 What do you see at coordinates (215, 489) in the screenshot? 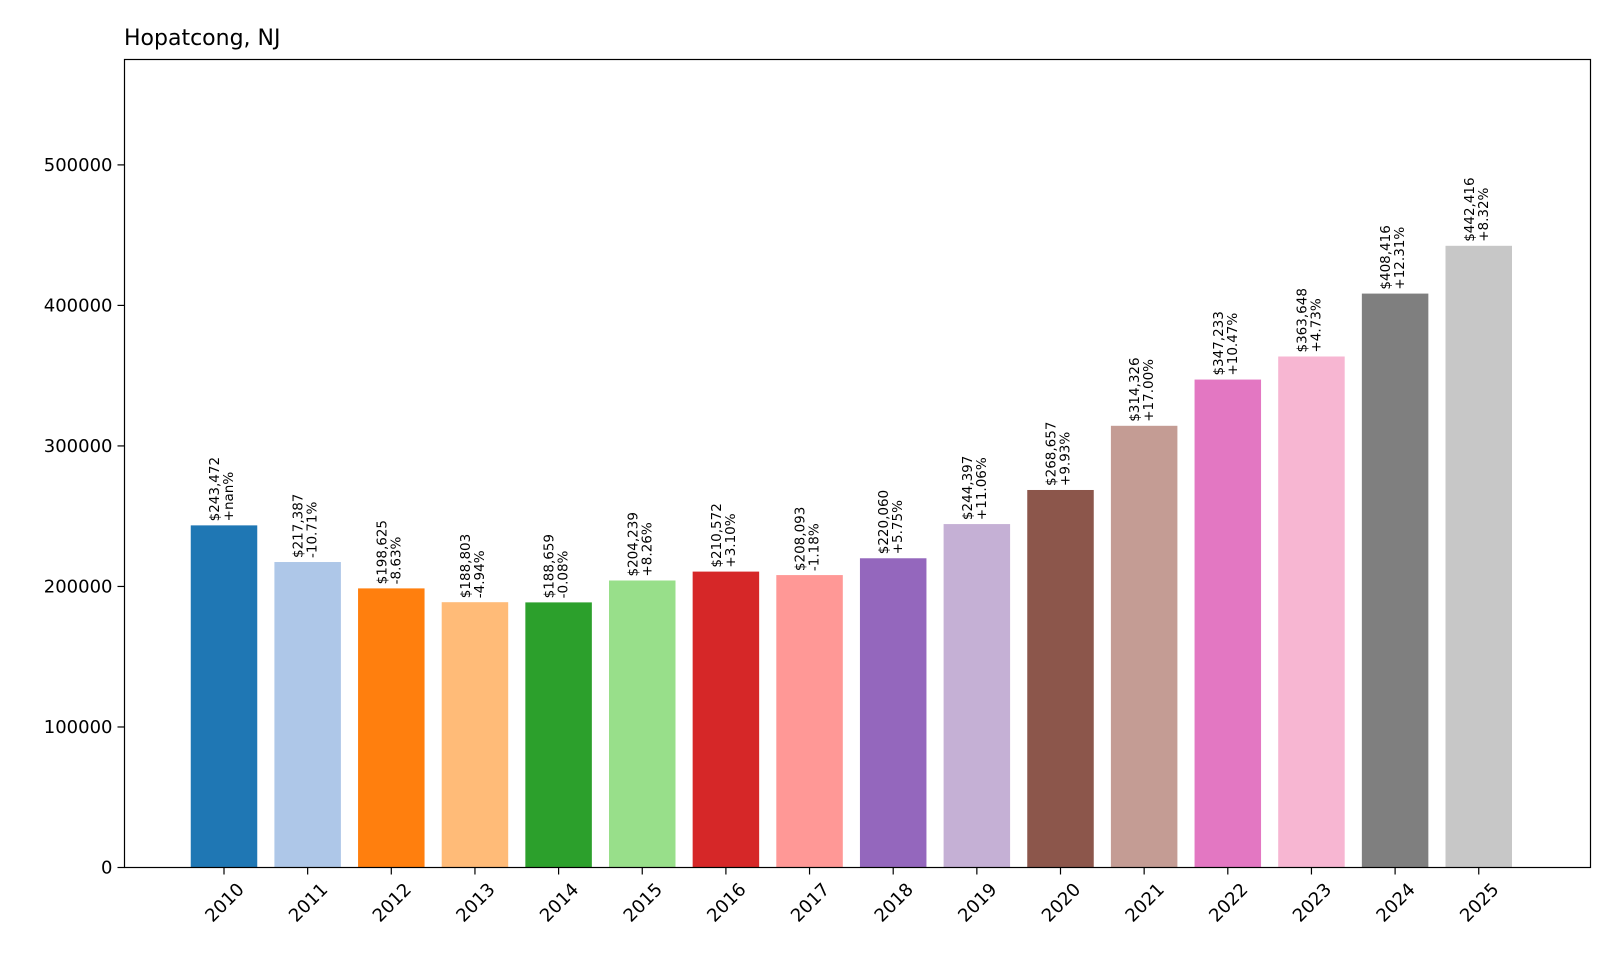
I see `bar-value-label: $243,472` at bounding box center [215, 489].